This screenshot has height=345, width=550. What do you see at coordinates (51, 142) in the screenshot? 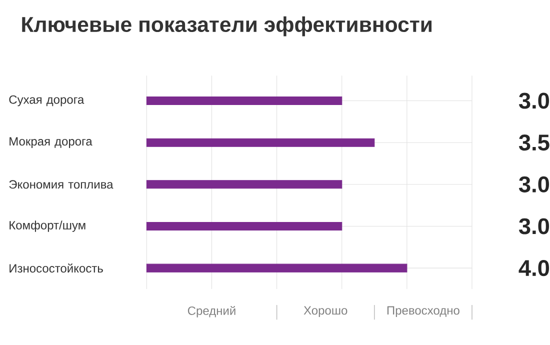
I see `y-tick-label: Мокрая дорога` at bounding box center [51, 142].